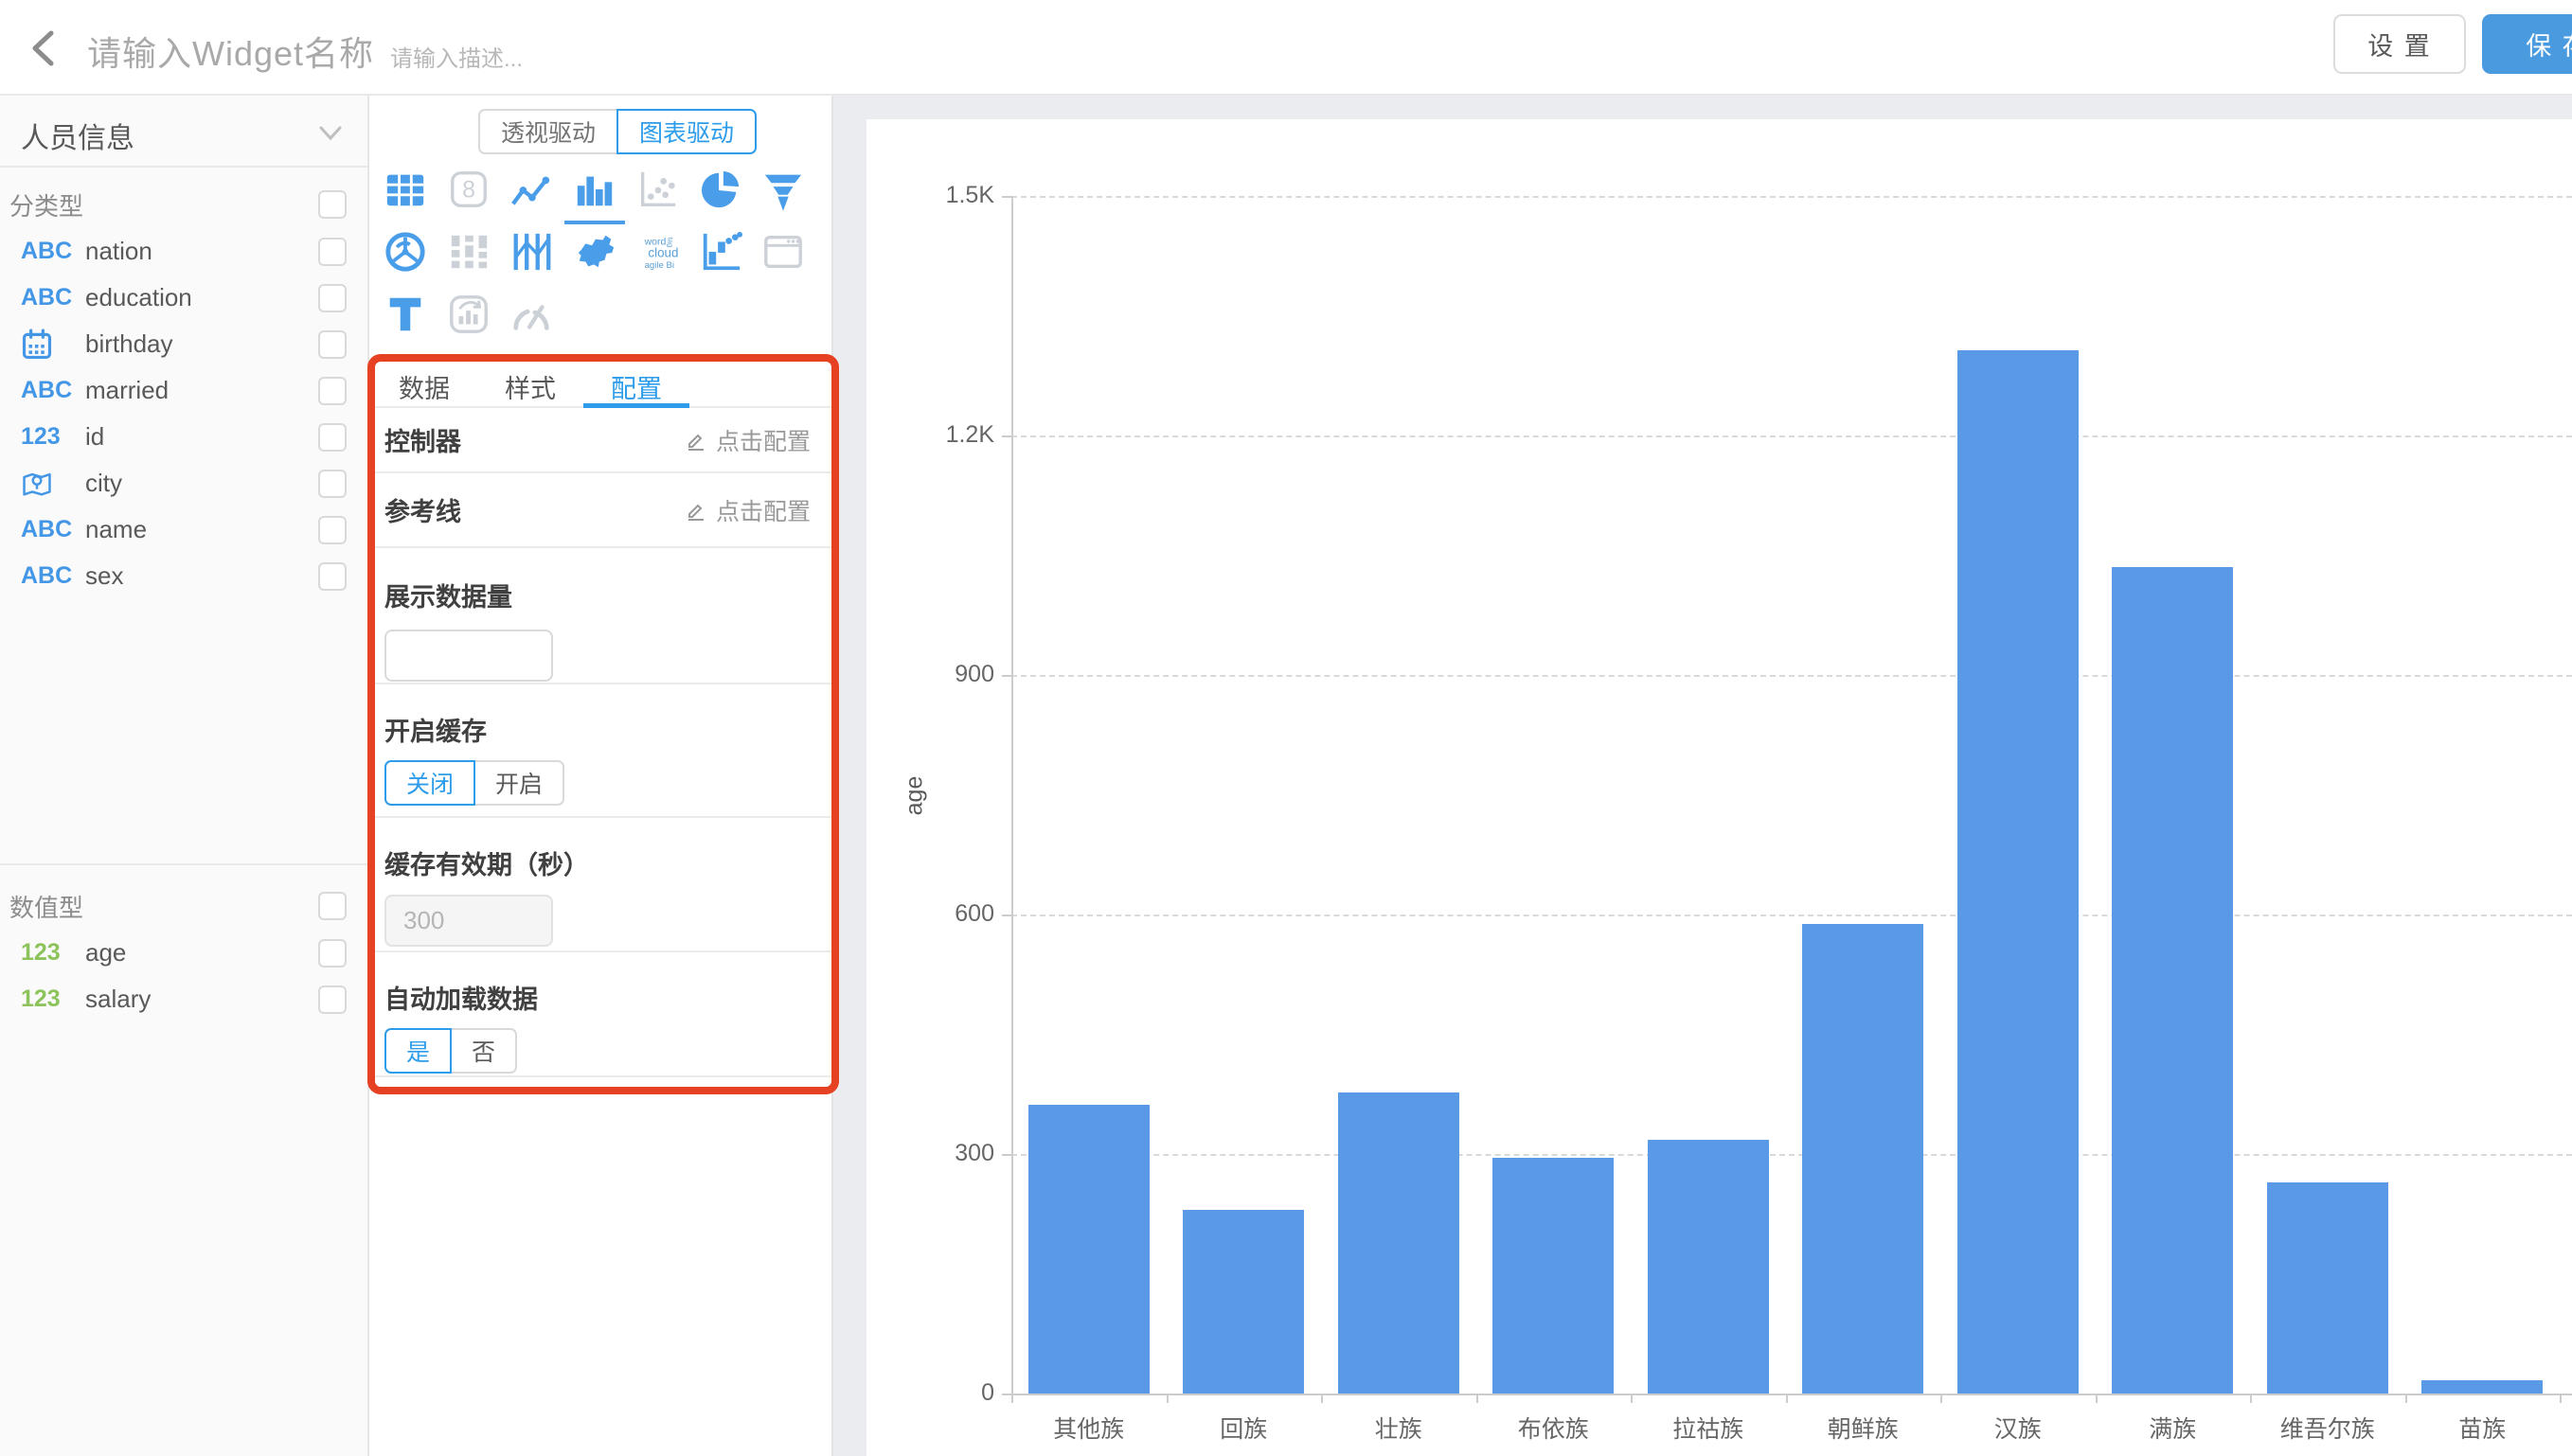  Describe the element at coordinates (687, 131) in the screenshot. I see `driver-option-chart: 图表驱动` at that location.